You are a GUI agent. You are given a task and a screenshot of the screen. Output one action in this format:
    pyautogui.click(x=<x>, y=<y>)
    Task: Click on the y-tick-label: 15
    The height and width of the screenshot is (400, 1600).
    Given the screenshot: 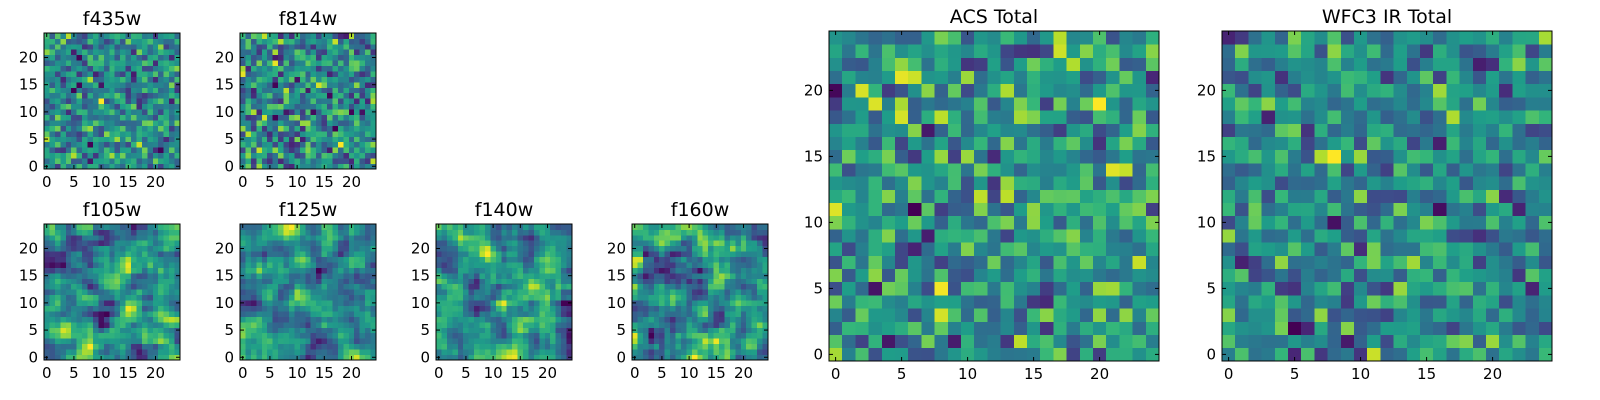 What is the action you would take?
    pyautogui.click(x=420, y=276)
    